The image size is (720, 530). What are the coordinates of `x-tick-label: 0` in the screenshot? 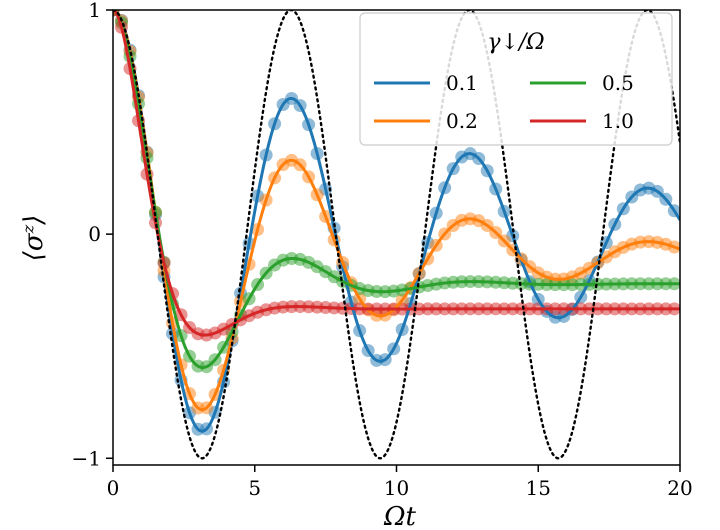 It's located at (113, 488).